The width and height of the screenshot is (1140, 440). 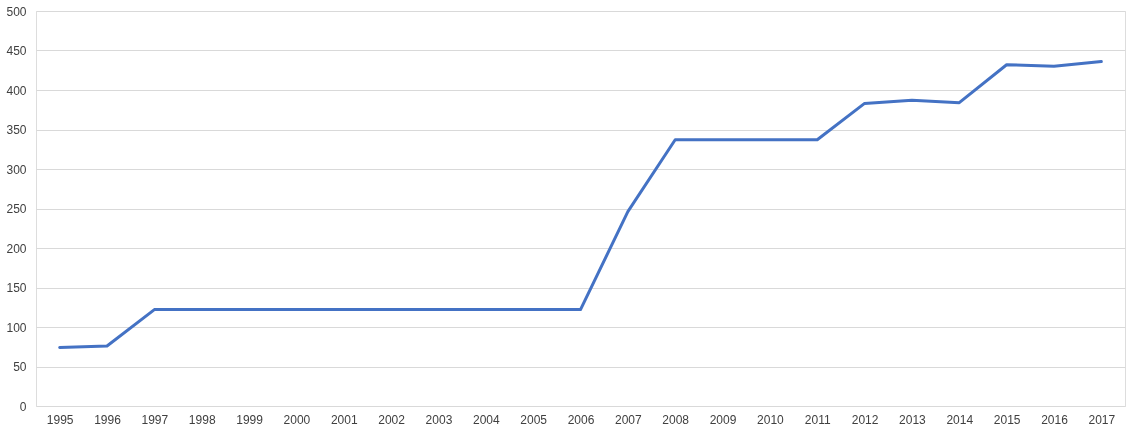 I want to click on x-tick-label: 2010, so click(x=771, y=419).